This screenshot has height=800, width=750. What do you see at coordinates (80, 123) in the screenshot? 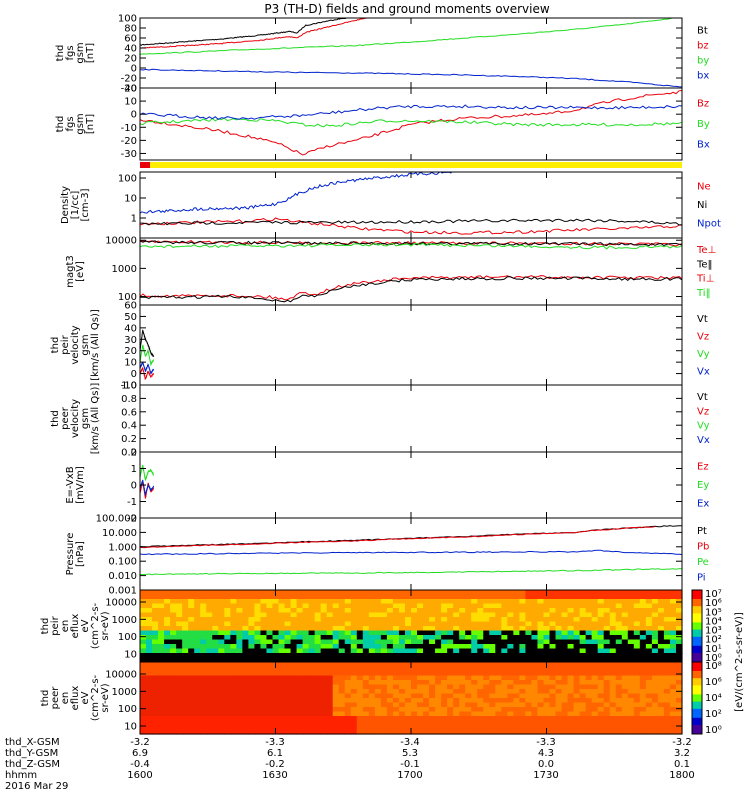
I see `ylabel-text: gsm` at bounding box center [80, 123].